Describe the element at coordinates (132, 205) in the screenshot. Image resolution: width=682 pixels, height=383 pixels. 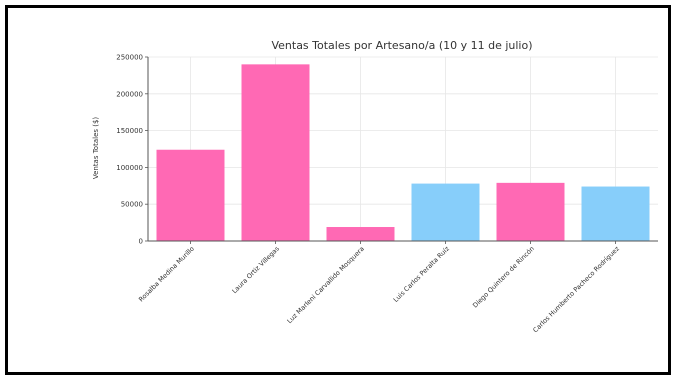
I see `y-tick-label-1: 50000` at that location.